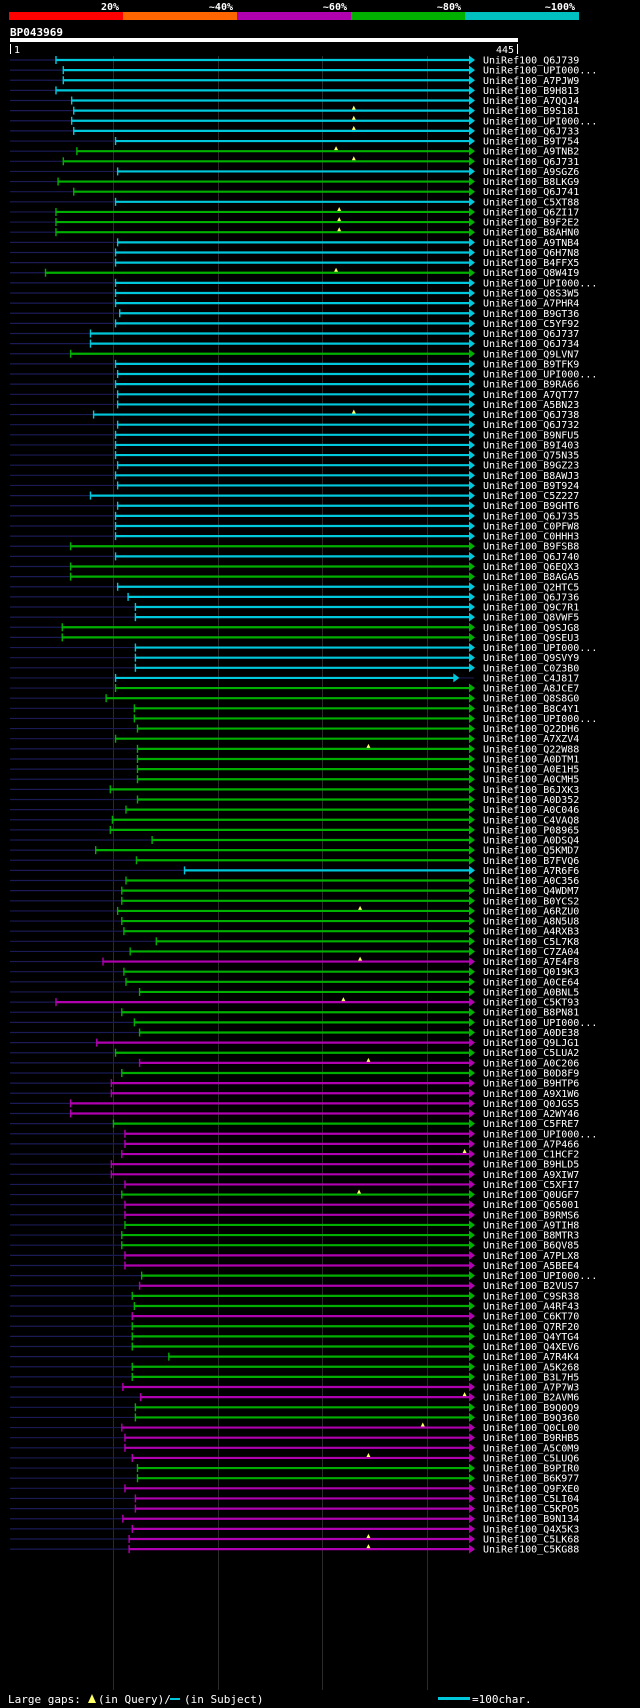 This screenshot has height=1708, width=640. I want to click on hit-label: UniRef100_Q6J731, so click(531, 162).